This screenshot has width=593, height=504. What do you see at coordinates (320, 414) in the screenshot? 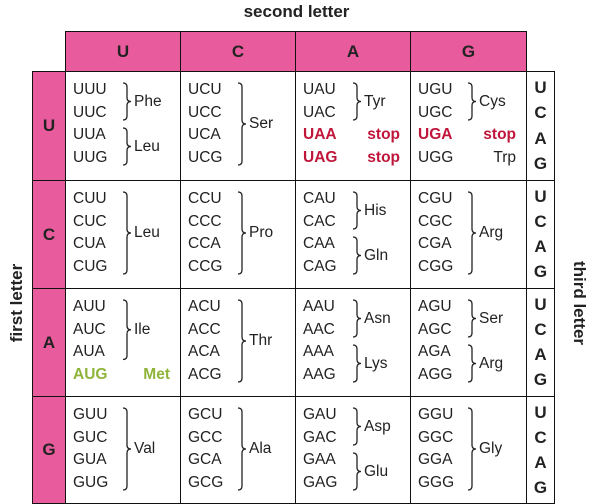
I see `codon: GAU` at bounding box center [320, 414].